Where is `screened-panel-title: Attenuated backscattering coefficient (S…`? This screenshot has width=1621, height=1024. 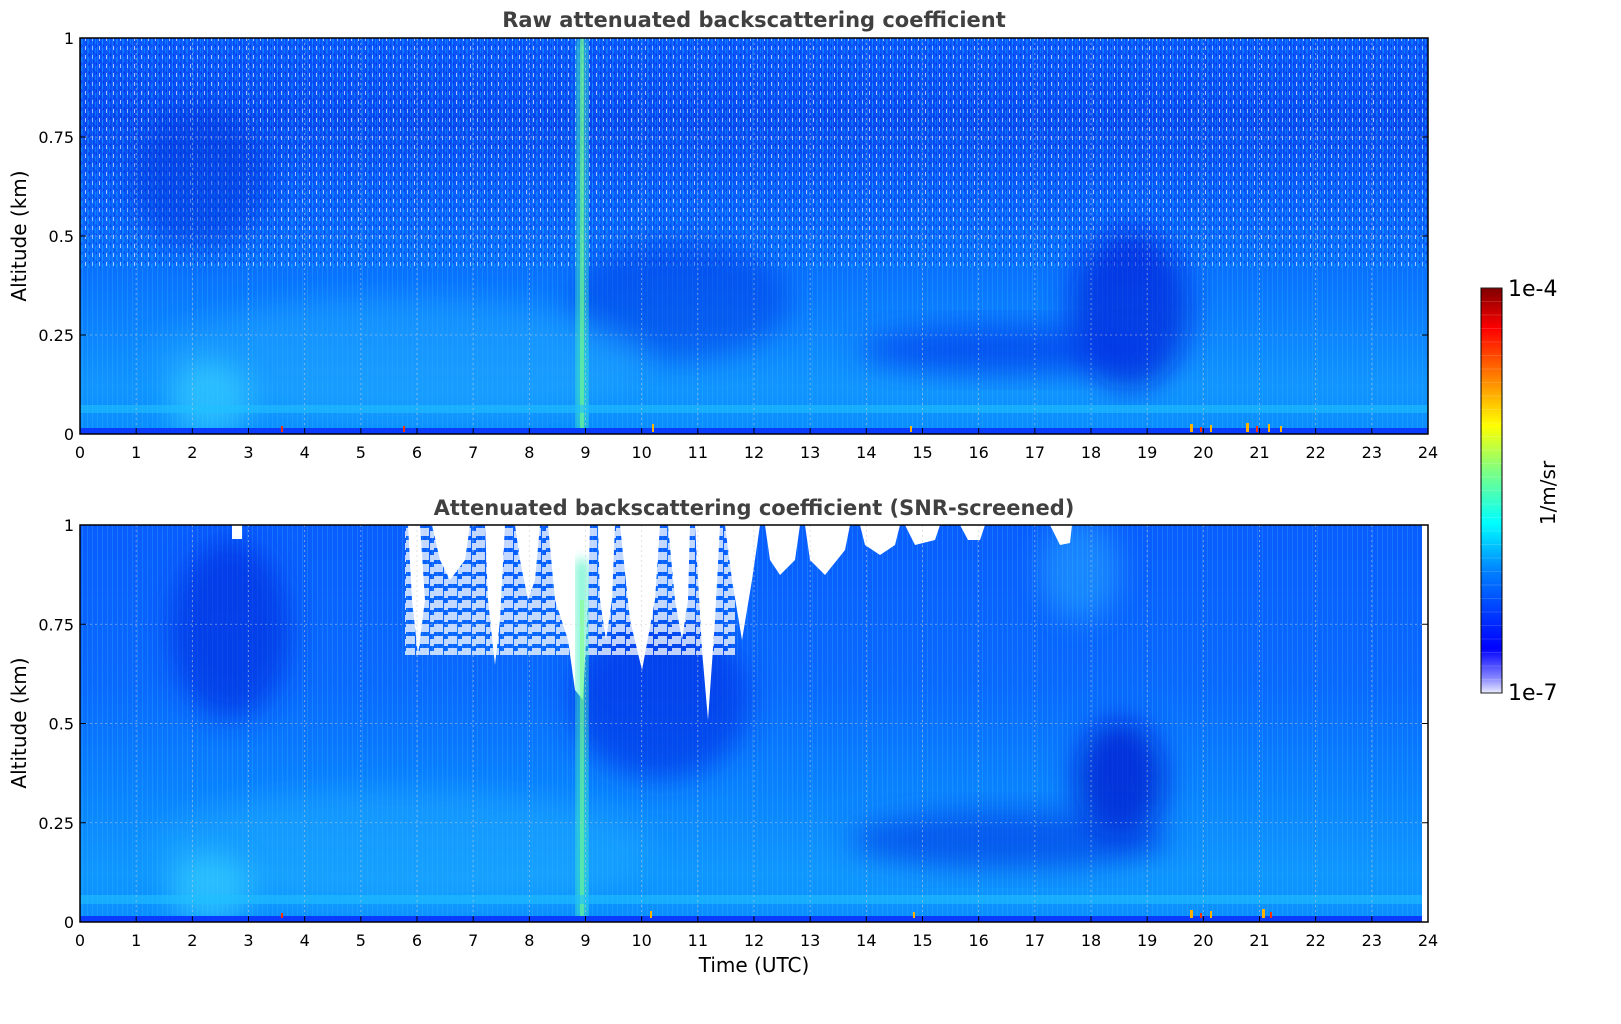 screened-panel-title: Attenuated backscattering coefficient (S… is located at coordinates (754, 508).